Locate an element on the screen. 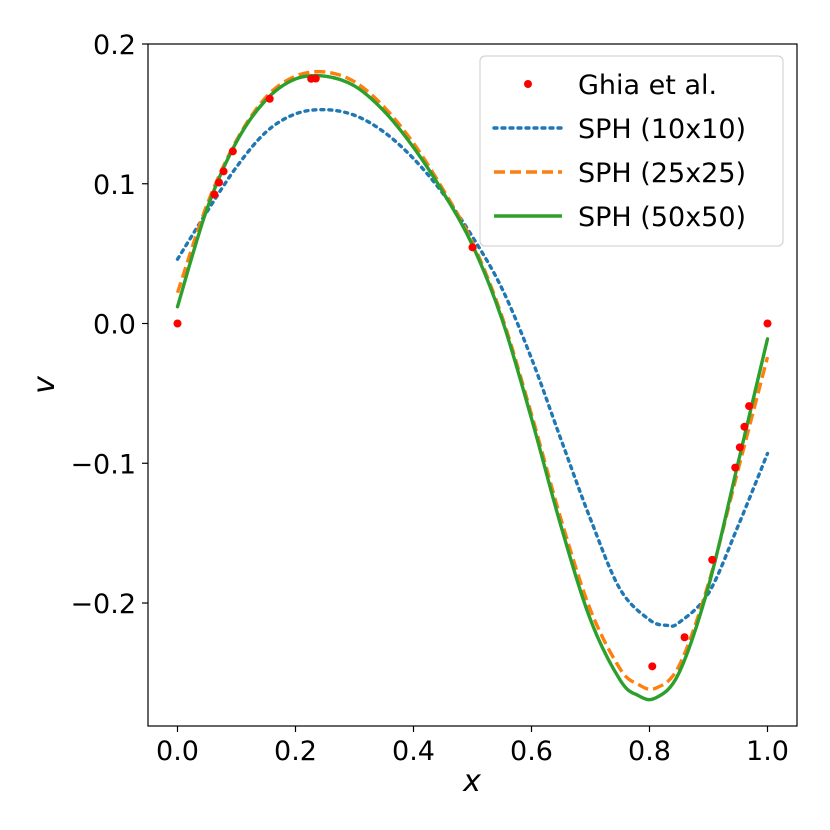  x-tick-label: 0.8 is located at coordinates (649, 751).